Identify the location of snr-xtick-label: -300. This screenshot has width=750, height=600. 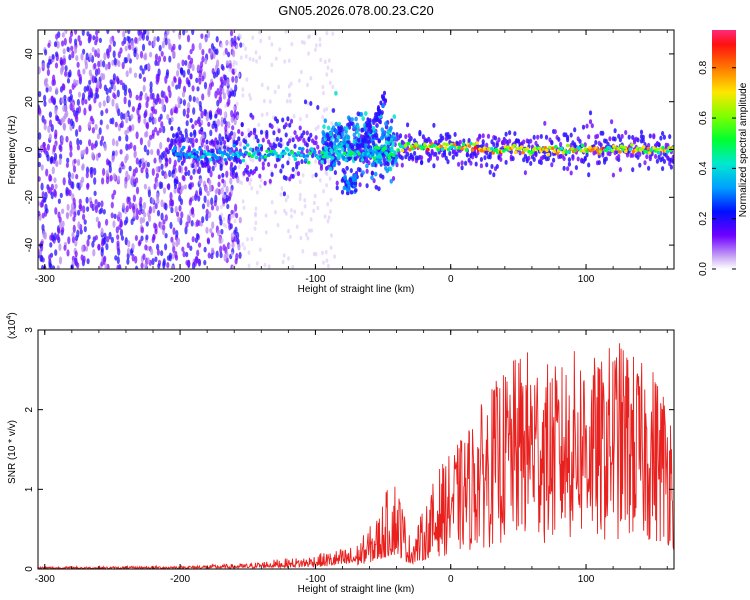
(45, 579).